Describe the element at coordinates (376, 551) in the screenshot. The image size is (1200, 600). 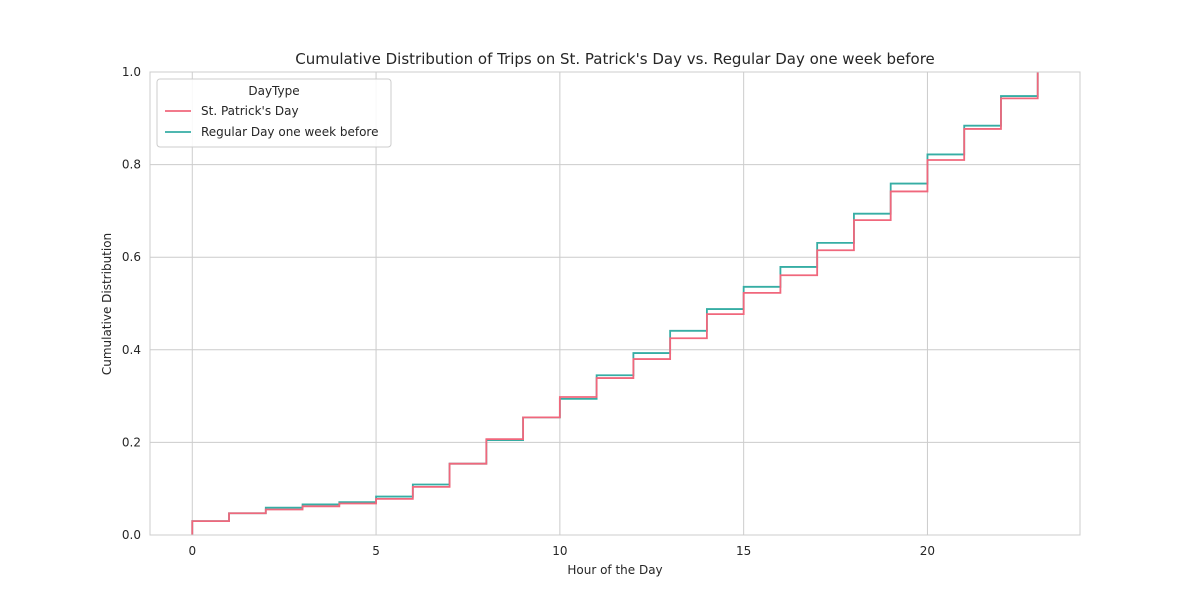
I see `x-tick-label: 5` at that location.